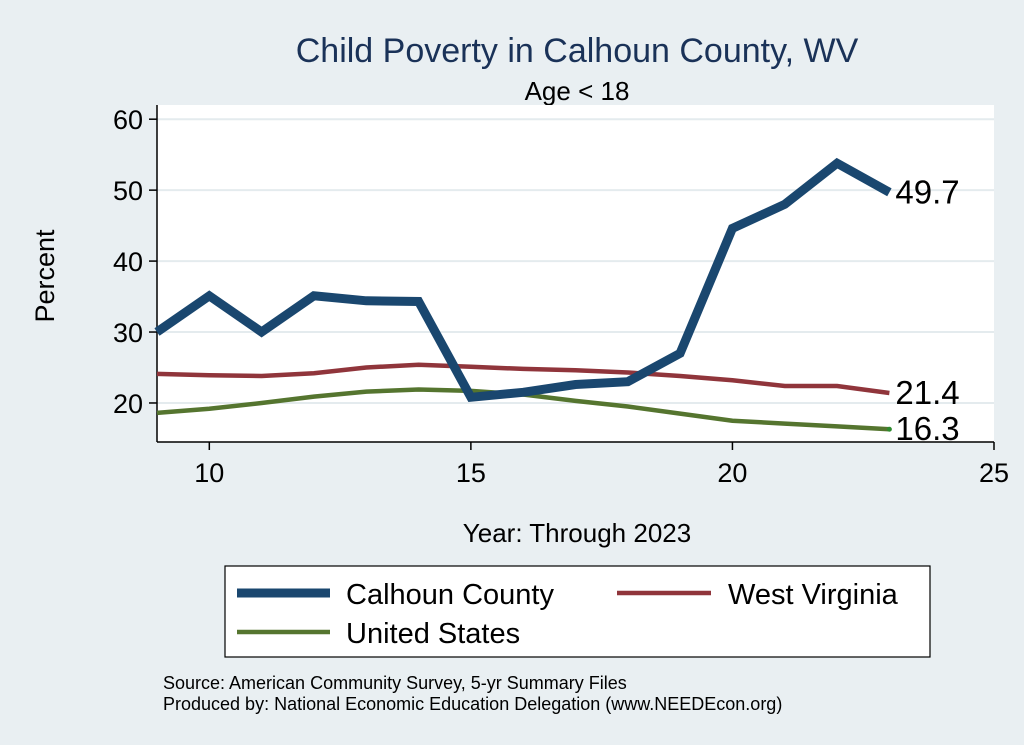 This screenshot has width=1024, height=745. What do you see at coordinates (471, 473) in the screenshot?
I see `x-tick-label: 15` at bounding box center [471, 473].